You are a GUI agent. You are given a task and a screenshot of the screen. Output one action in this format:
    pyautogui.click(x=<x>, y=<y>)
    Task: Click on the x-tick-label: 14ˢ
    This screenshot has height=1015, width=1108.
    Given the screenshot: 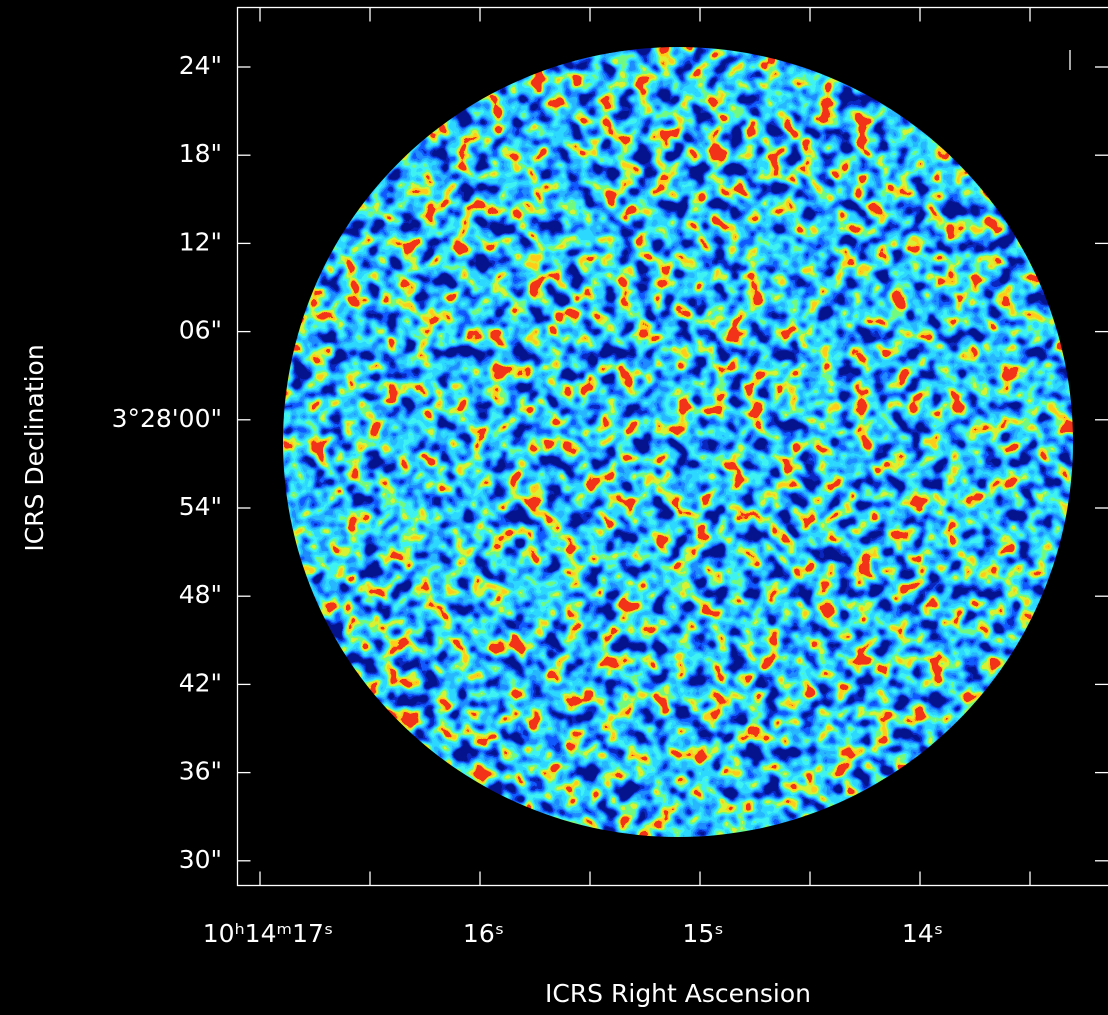 What is the action you would take?
    pyautogui.click(x=922, y=933)
    